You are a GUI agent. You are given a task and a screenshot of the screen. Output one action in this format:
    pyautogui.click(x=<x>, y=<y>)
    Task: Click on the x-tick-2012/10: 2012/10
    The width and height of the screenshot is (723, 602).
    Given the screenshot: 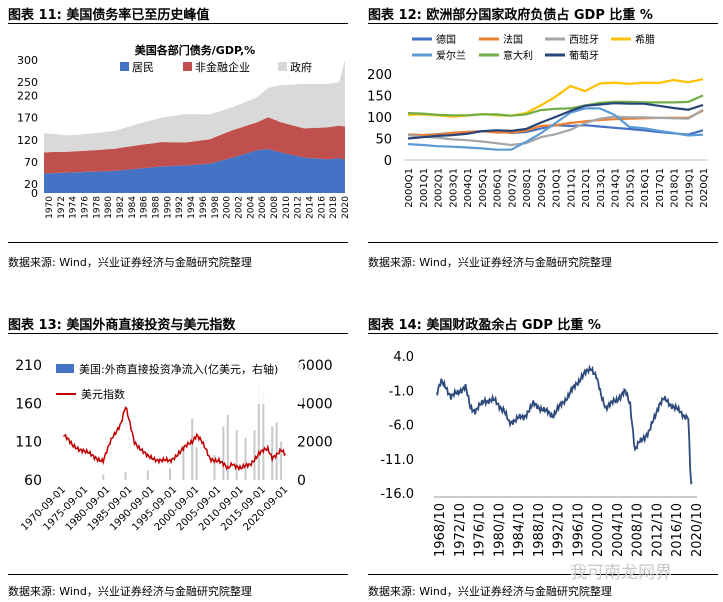 What is the action you would take?
    pyautogui.click(x=657, y=530)
    